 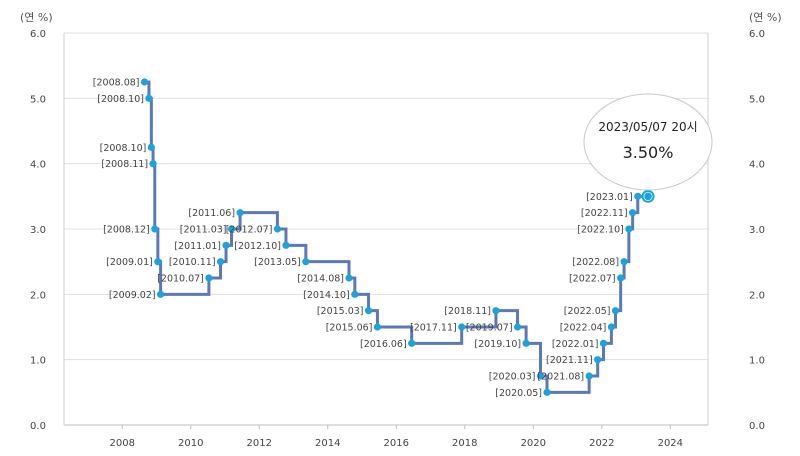 What do you see at coordinates (124, 164) in the screenshot?
I see `point-label: [2008.11]` at bounding box center [124, 164].